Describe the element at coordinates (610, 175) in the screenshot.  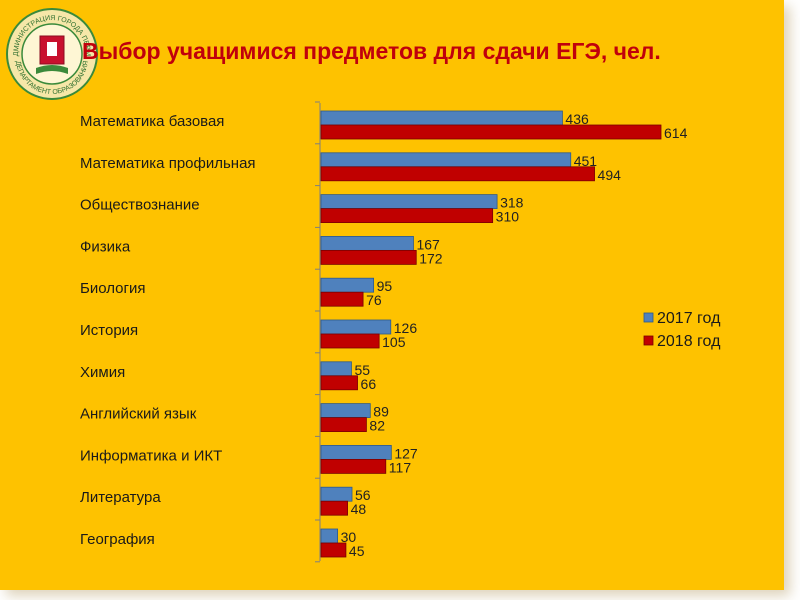
I see `data-label: 494` at that location.